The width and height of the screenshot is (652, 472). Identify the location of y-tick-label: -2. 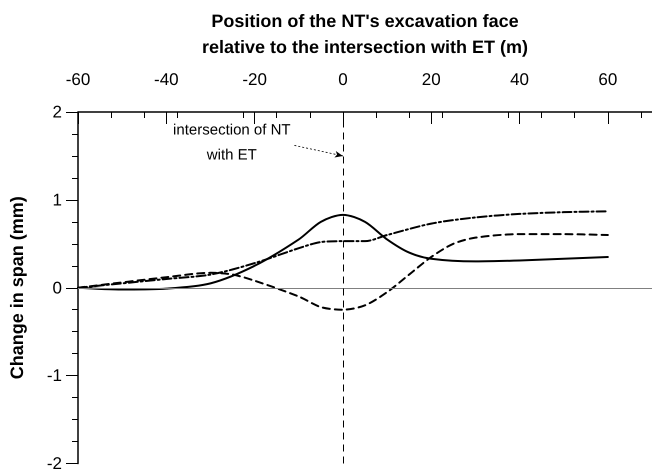
(54, 463).